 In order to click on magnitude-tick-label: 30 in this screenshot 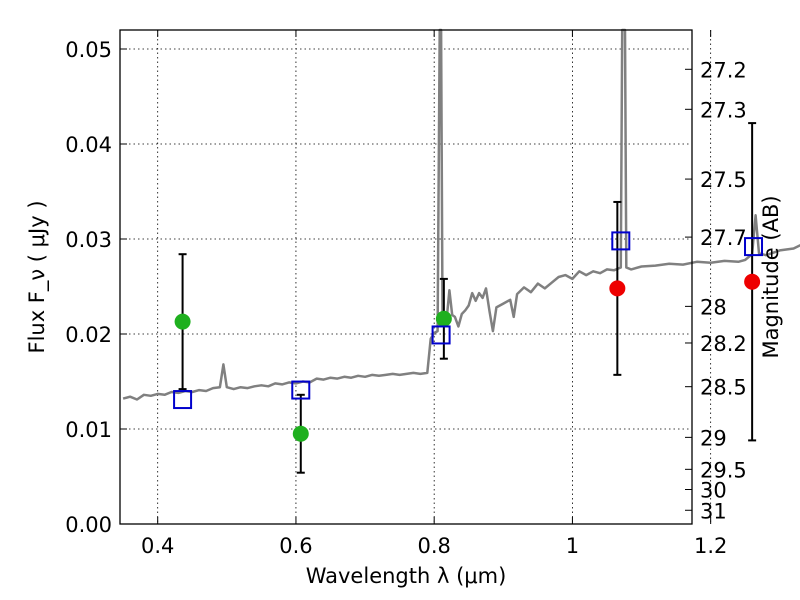, I will do `click(713, 491)`.